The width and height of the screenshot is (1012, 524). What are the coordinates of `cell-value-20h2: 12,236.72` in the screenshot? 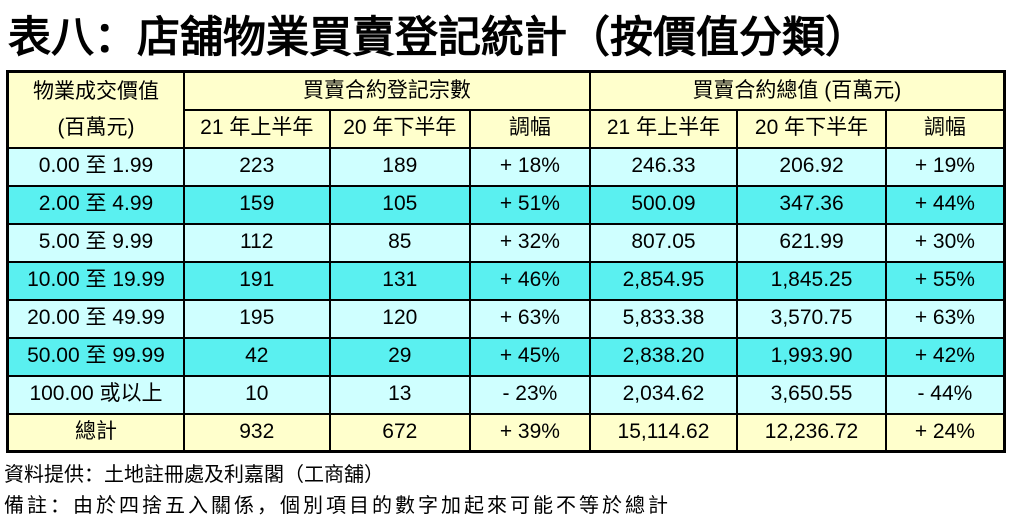 It's located at (811, 432).